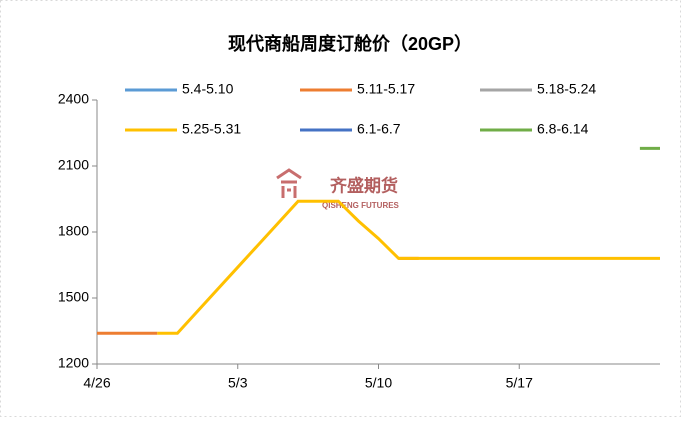  What do you see at coordinates (73, 297) in the screenshot?
I see `y-tick-label: 1500` at bounding box center [73, 297].